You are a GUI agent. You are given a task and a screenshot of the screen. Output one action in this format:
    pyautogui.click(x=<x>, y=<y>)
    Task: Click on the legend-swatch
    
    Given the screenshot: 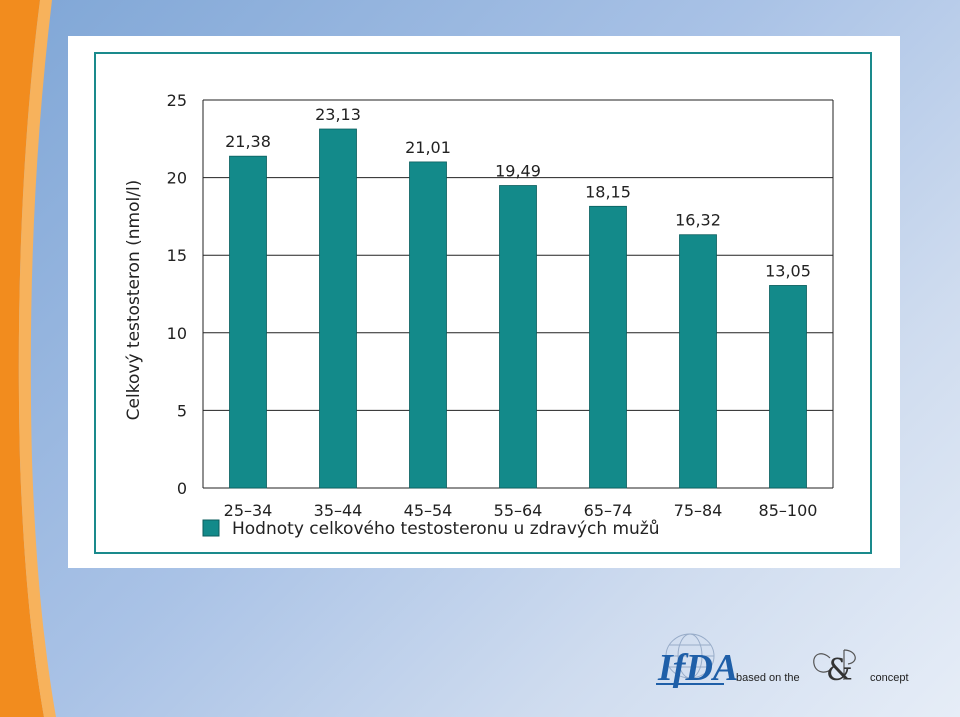 What is the action you would take?
    pyautogui.click(x=211, y=528)
    